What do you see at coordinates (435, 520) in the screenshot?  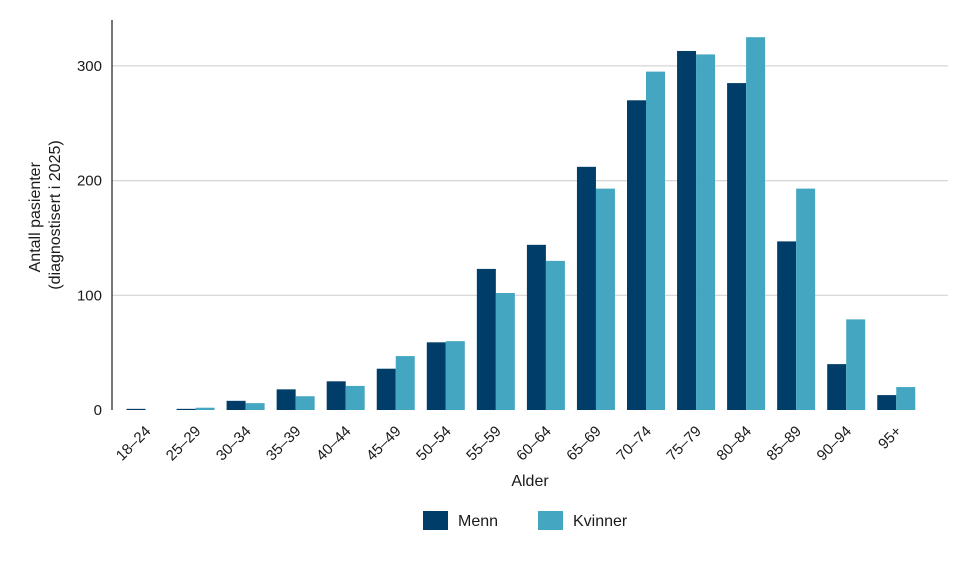 I see `legend-swatch-menn` at bounding box center [435, 520].